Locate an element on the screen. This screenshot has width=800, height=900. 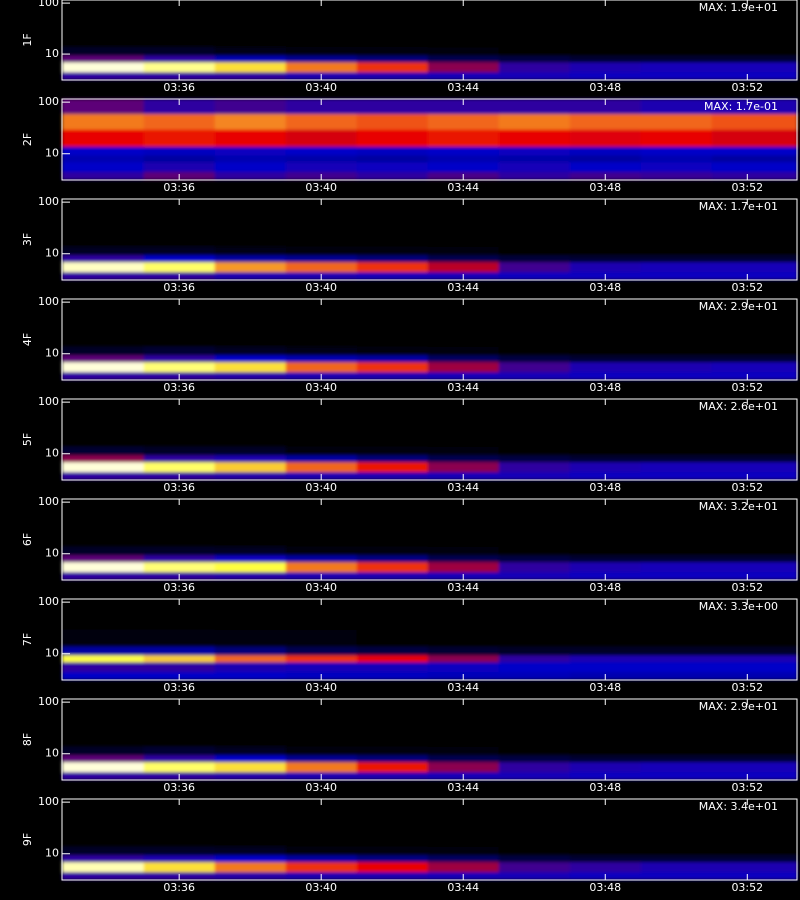
heatmap-cells is located at coordinates (430, 839).